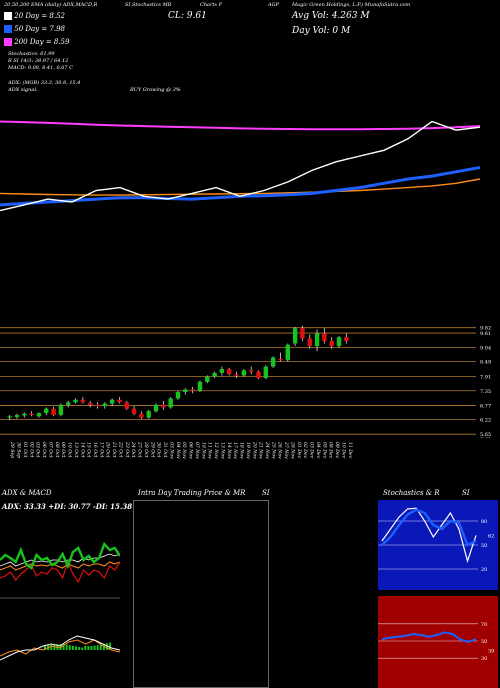 The height and width of the screenshot is (688, 500). What do you see at coordinates (60, 572) in the screenshot?
I see `minus-di-line` at bounding box center [60, 572].